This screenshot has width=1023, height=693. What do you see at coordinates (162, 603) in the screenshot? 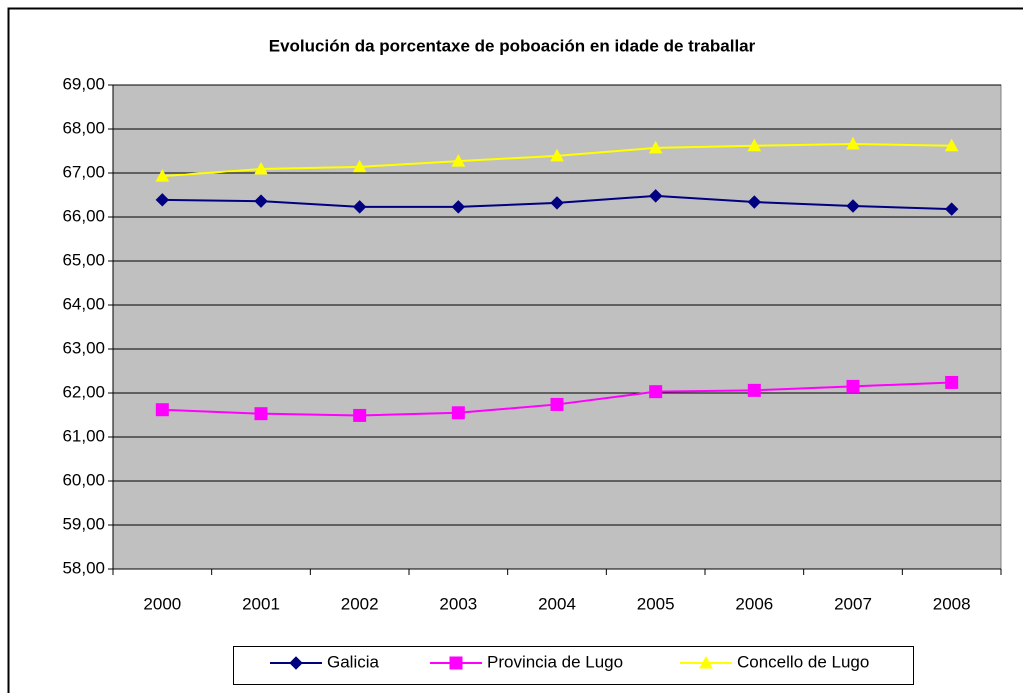
I see `x-tick-label: 2000` at bounding box center [162, 603].